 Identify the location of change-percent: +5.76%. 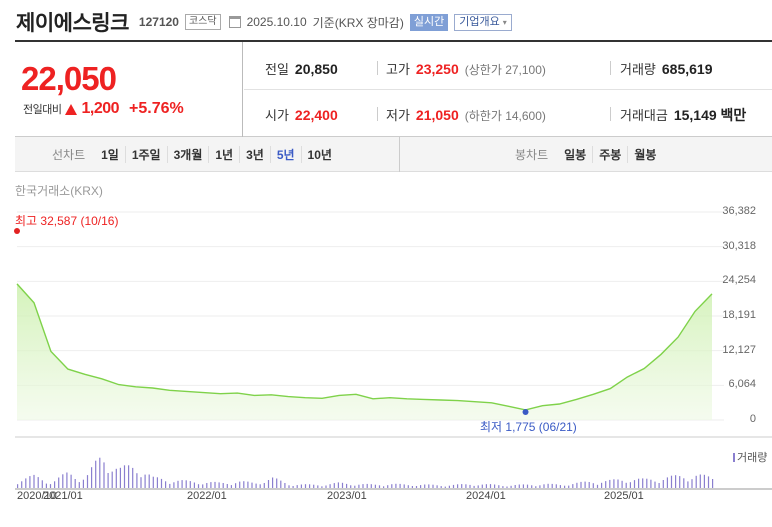
(156, 108).